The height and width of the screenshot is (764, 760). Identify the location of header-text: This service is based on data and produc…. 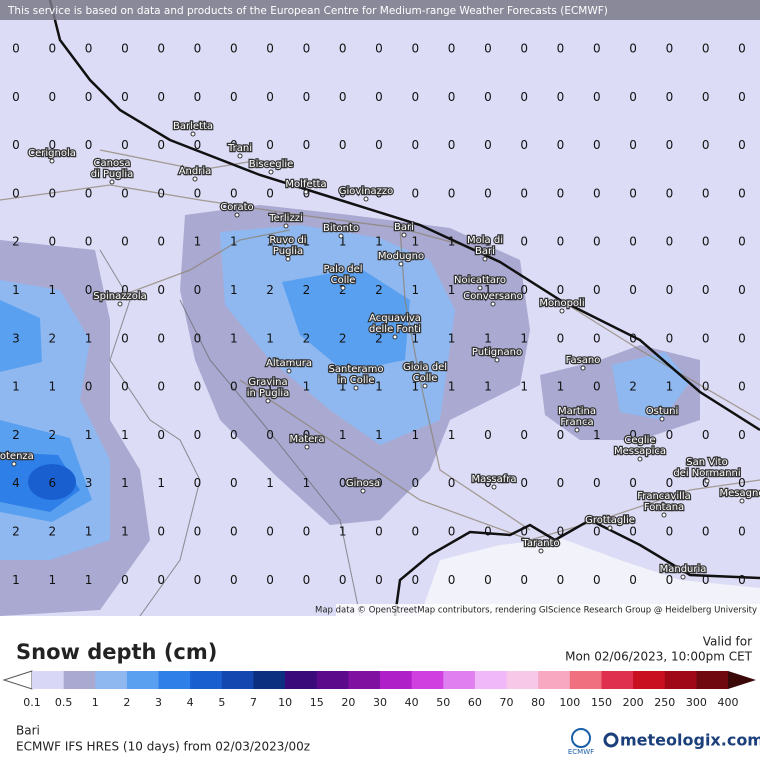
(307, 11).